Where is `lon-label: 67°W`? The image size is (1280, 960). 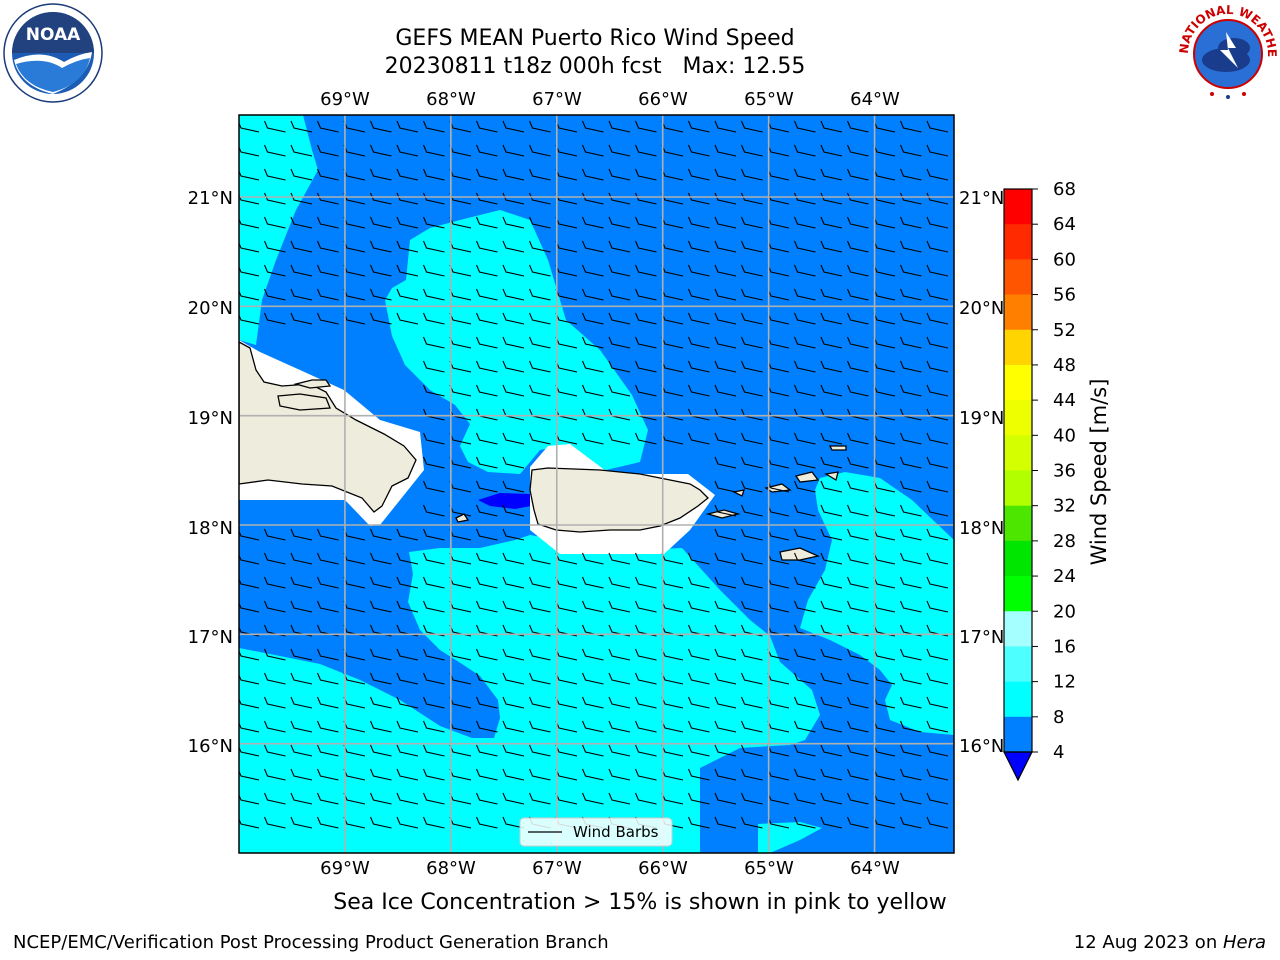
lon-label: 67°W is located at coordinates (557, 868).